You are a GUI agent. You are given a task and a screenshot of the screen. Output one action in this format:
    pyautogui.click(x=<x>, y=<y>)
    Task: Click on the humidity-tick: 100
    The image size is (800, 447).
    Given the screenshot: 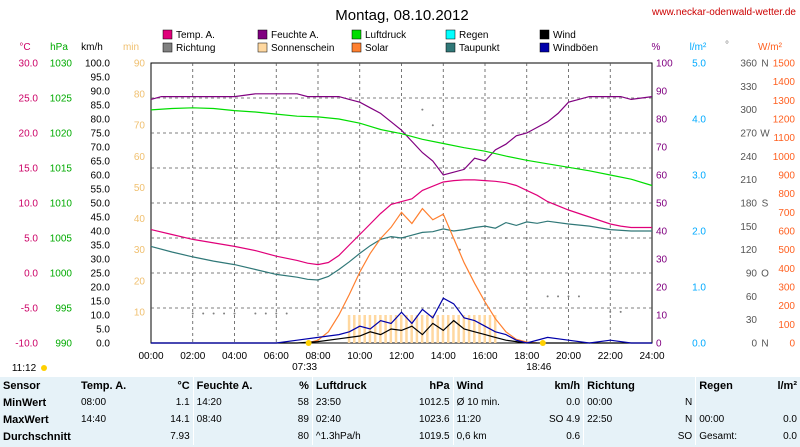 What is the action you would take?
    pyautogui.click(x=664, y=64)
    